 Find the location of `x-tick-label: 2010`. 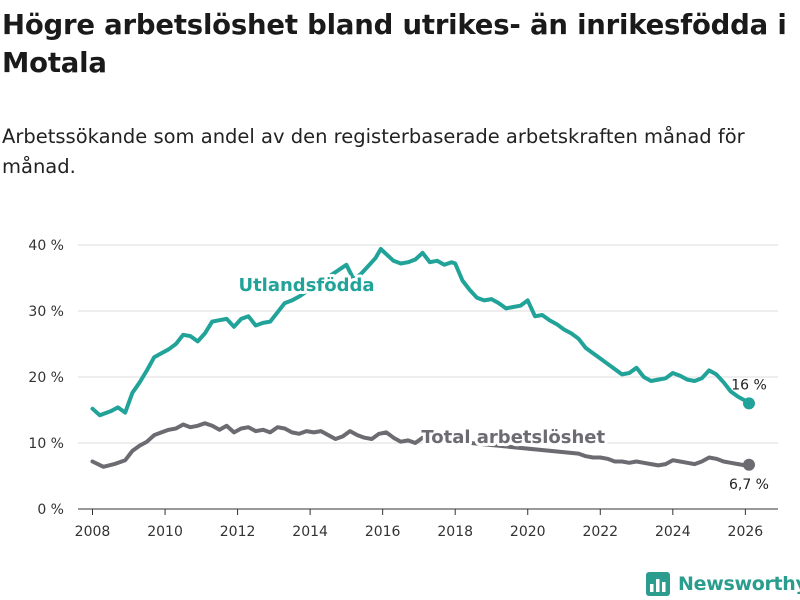

x-tick-label: 2010 is located at coordinates (165, 532).